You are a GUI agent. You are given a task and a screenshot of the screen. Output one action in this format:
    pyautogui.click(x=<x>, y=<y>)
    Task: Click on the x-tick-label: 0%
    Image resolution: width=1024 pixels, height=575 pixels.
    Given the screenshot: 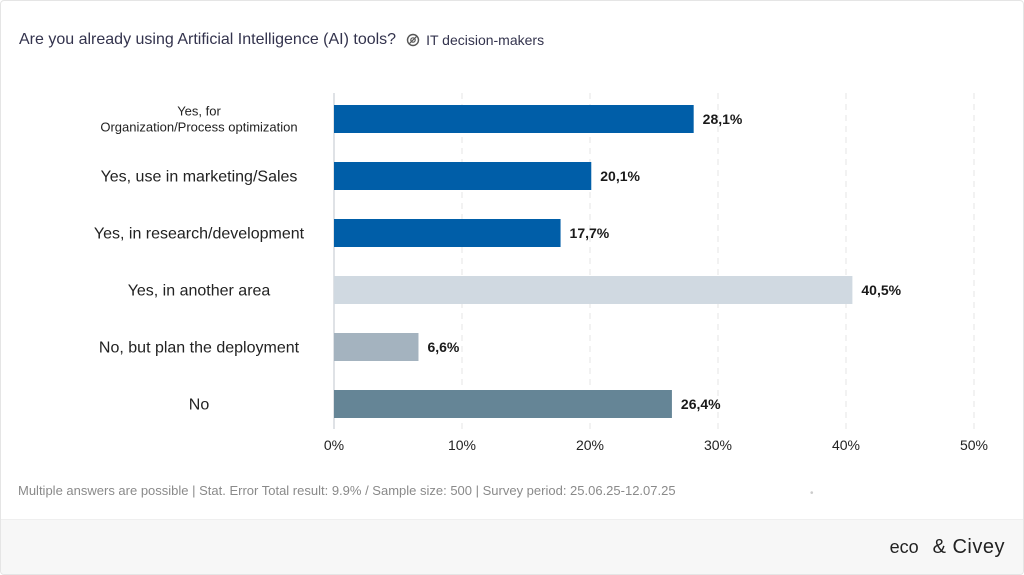 What is the action you would take?
    pyautogui.click(x=334, y=445)
    